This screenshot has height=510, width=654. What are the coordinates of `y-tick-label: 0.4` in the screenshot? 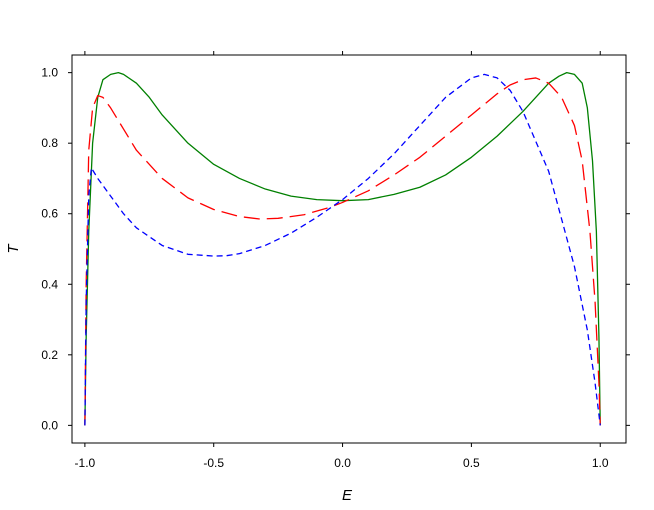 It's located at (49, 284).